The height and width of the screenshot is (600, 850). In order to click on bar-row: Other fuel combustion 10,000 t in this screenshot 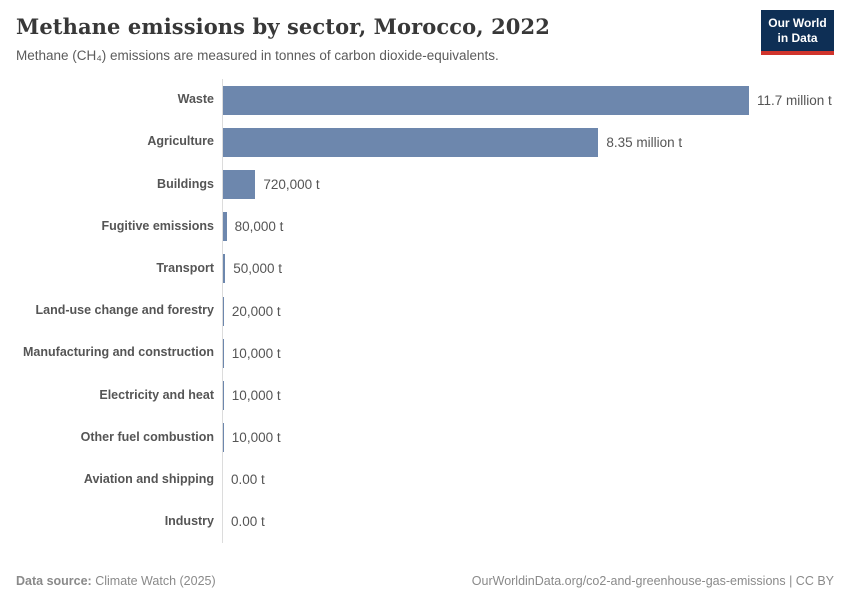, I will do `click(425, 437)`.